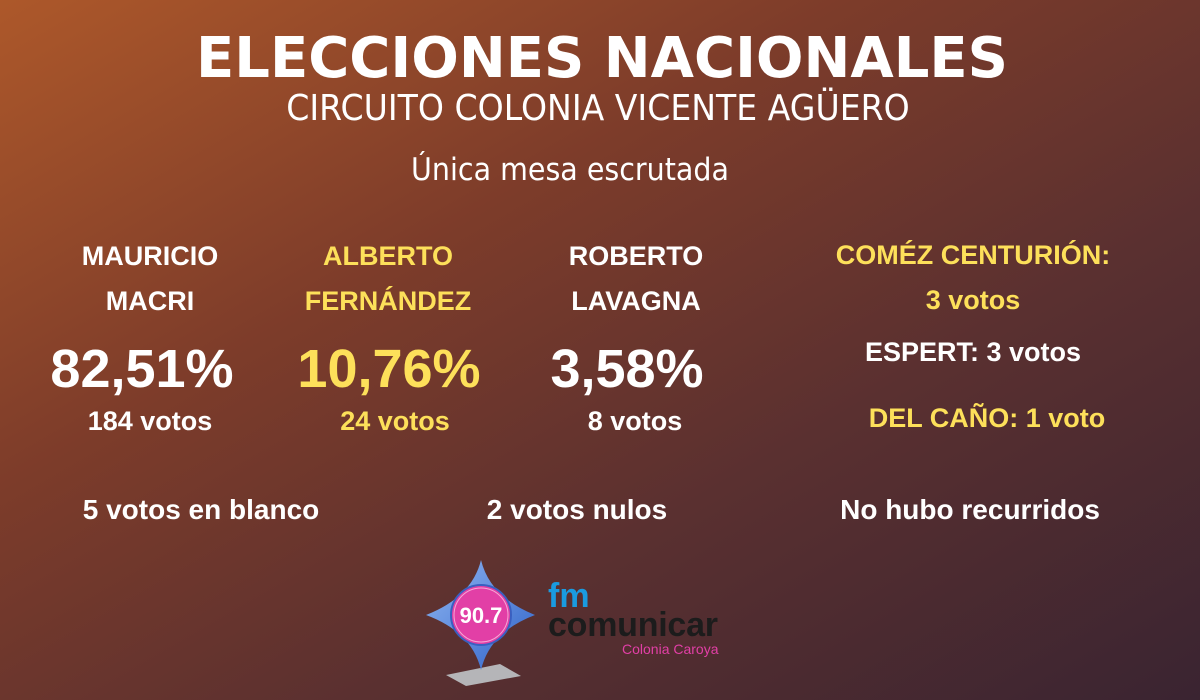 This screenshot has height=700, width=1200. I want to click on page-title: ELECCIONES NACIONALES, so click(602, 58).